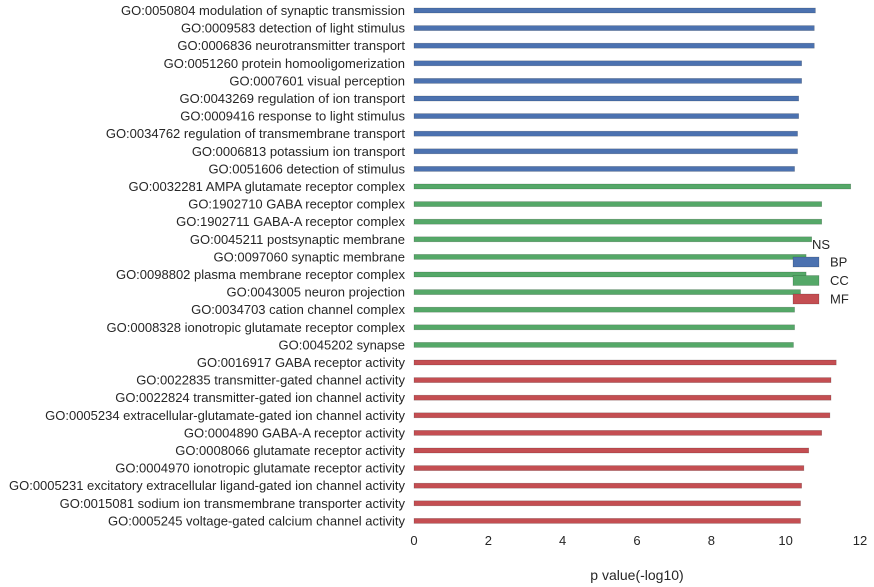 The image size is (874, 587). Describe the element at coordinates (820, 272) in the screenshot. I see `legend: NS BP CC MF` at that location.